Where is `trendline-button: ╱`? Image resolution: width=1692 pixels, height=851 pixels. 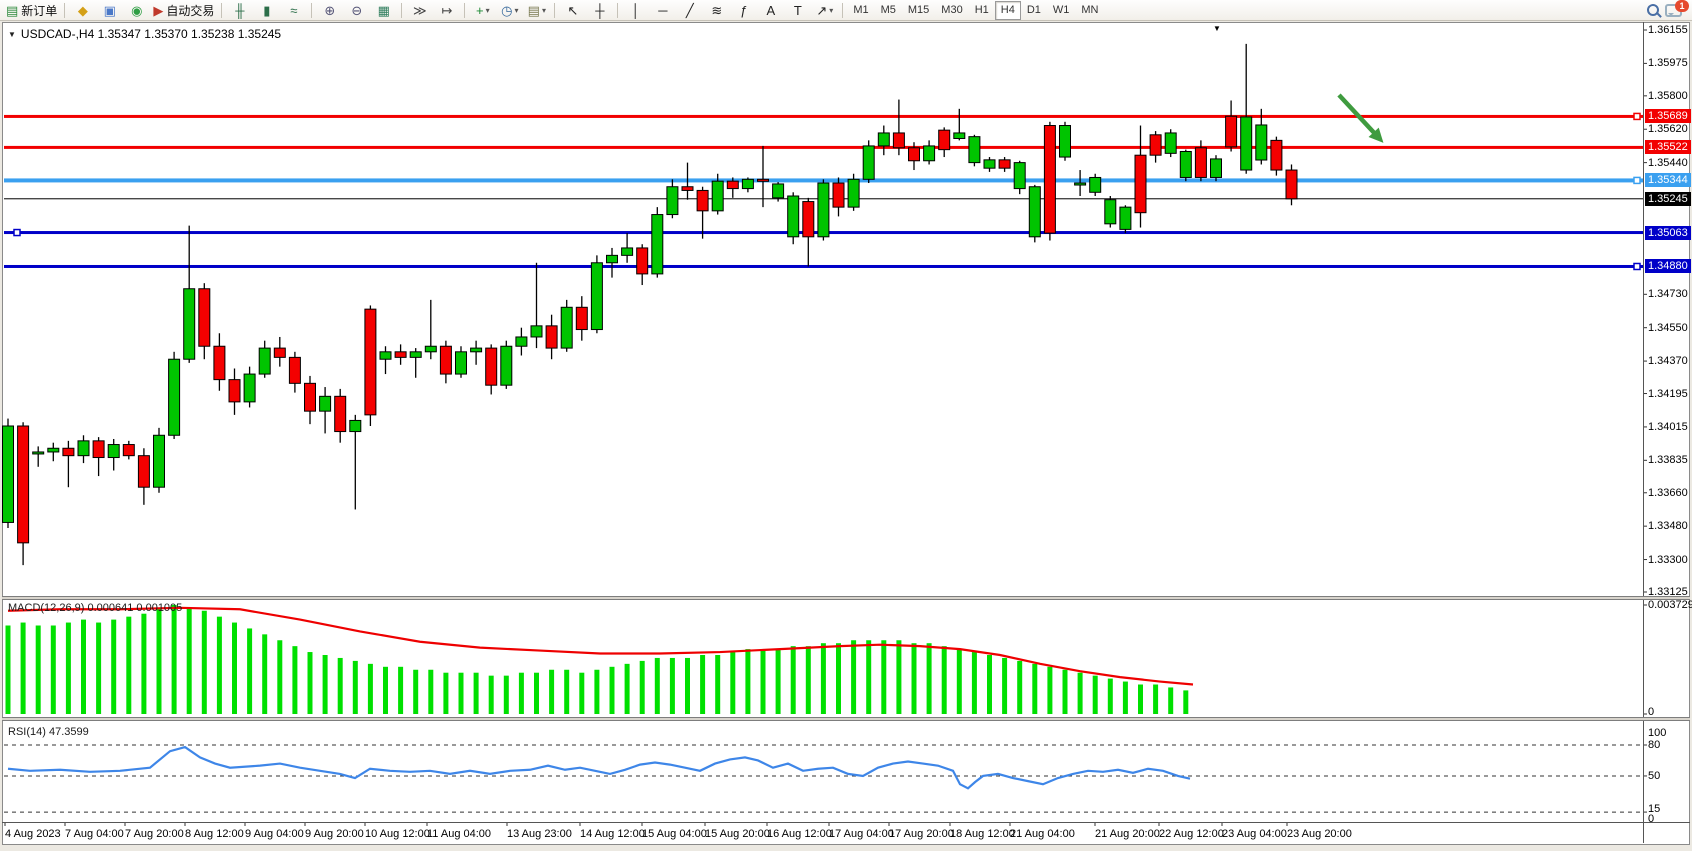
trendline-button: ╱ is located at coordinates (689, 10).